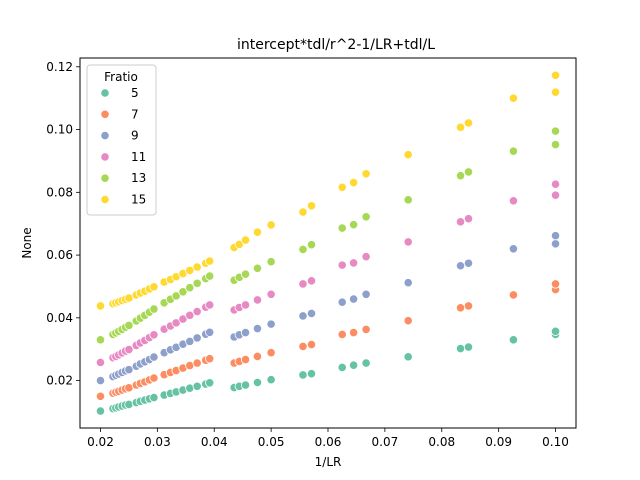 This screenshot has width=640, height=480. Describe the element at coordinates (59, 130) in the screenshot. I see `y-tick-label: 0.10` at that location.